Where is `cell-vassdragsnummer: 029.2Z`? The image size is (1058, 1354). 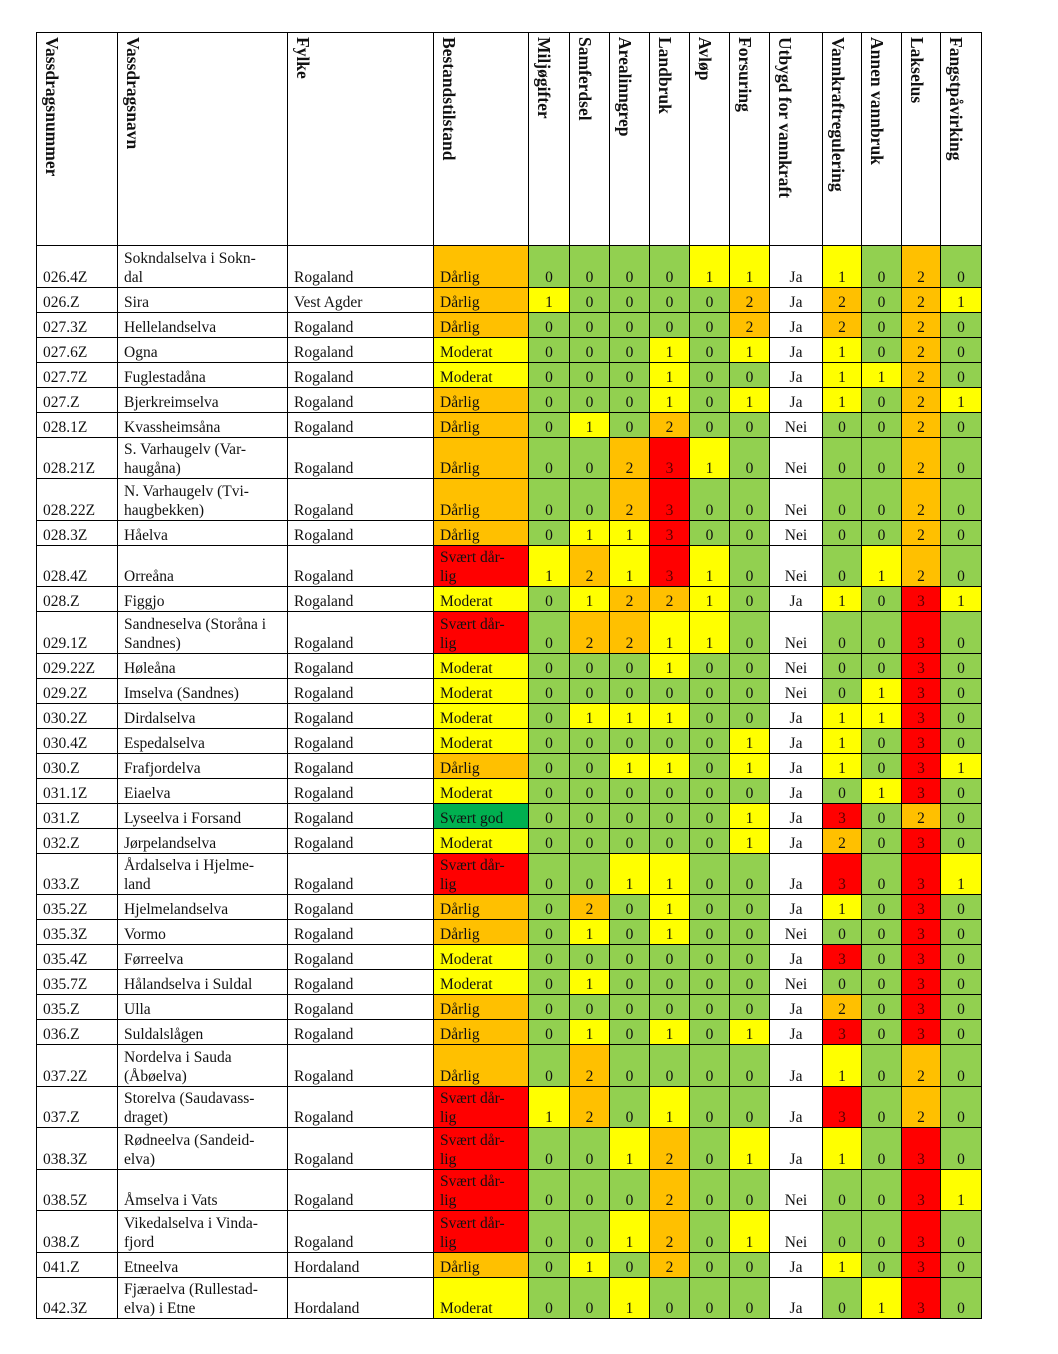 cell-vassdragsnummer: 029.2Z is located at coordinates (77, 690).